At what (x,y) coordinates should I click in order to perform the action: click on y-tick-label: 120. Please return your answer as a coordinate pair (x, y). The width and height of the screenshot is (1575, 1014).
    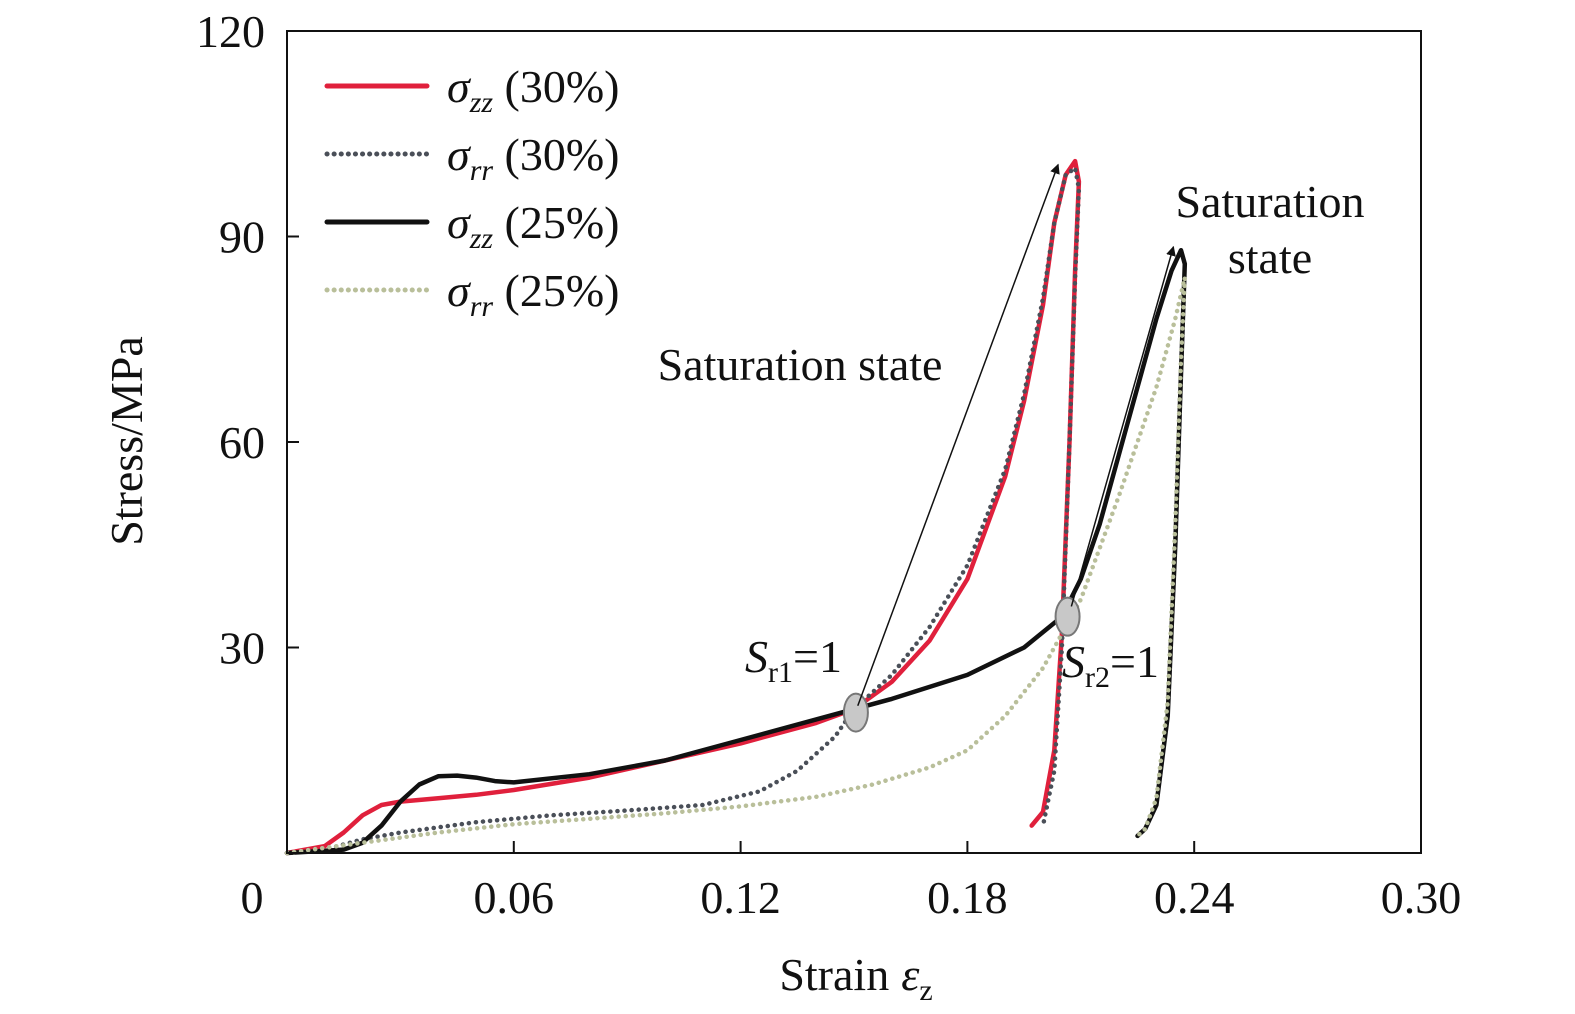
    Looking at the image, I should click on (230, 31).